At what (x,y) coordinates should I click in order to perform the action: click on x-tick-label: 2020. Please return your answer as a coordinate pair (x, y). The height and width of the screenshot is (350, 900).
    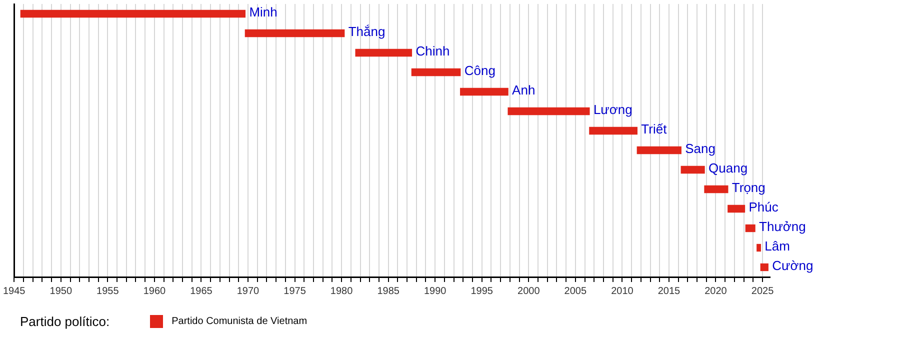
    Looking at the image, I should click on (716, 291).